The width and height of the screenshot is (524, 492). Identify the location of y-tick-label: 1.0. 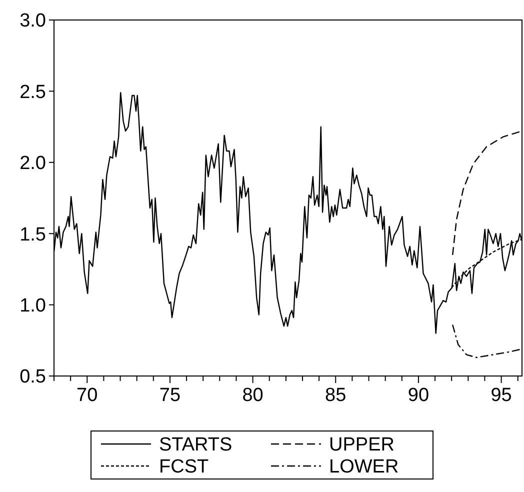
(33, 305).